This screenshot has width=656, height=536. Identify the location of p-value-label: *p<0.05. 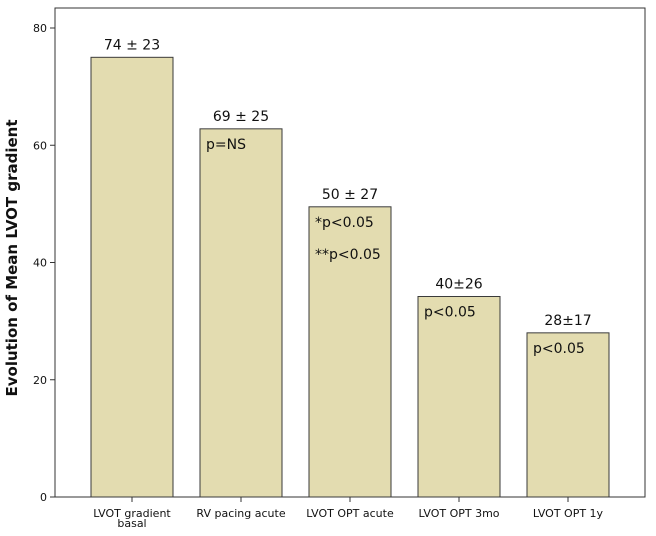
(344, 223).